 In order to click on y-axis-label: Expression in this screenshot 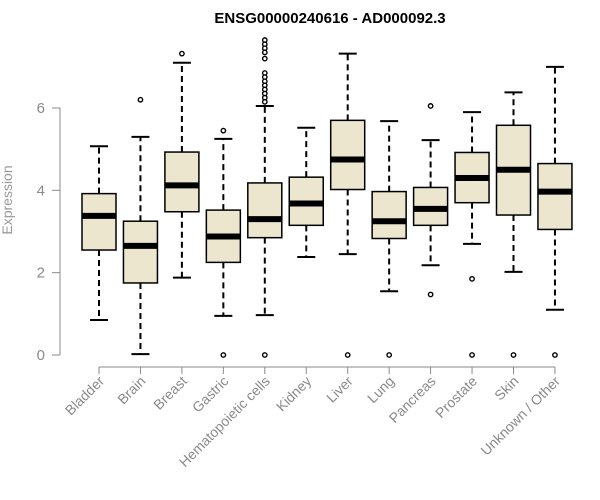, I will do `click(7, 199)`.